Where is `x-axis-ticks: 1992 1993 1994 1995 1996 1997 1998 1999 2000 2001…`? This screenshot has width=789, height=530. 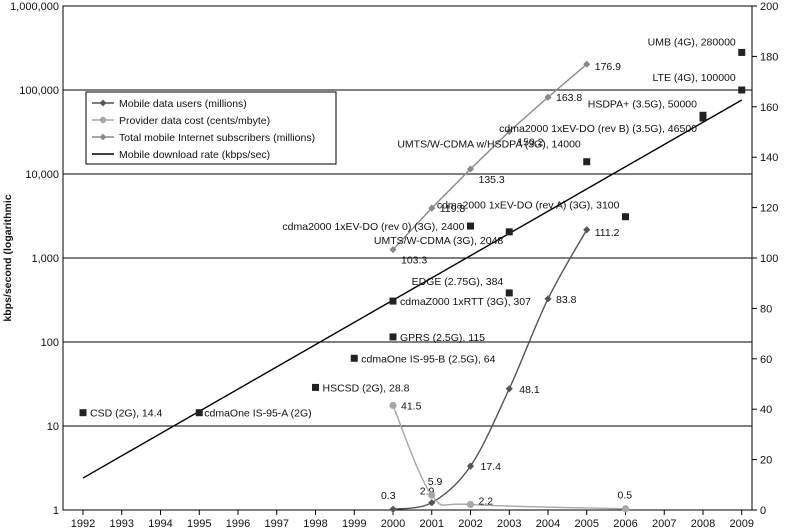
x-axis-ticks: 1992 1993 1994 1995 1996 1997 1998 1999 2000 2001… is located at coordinates (412, 520).